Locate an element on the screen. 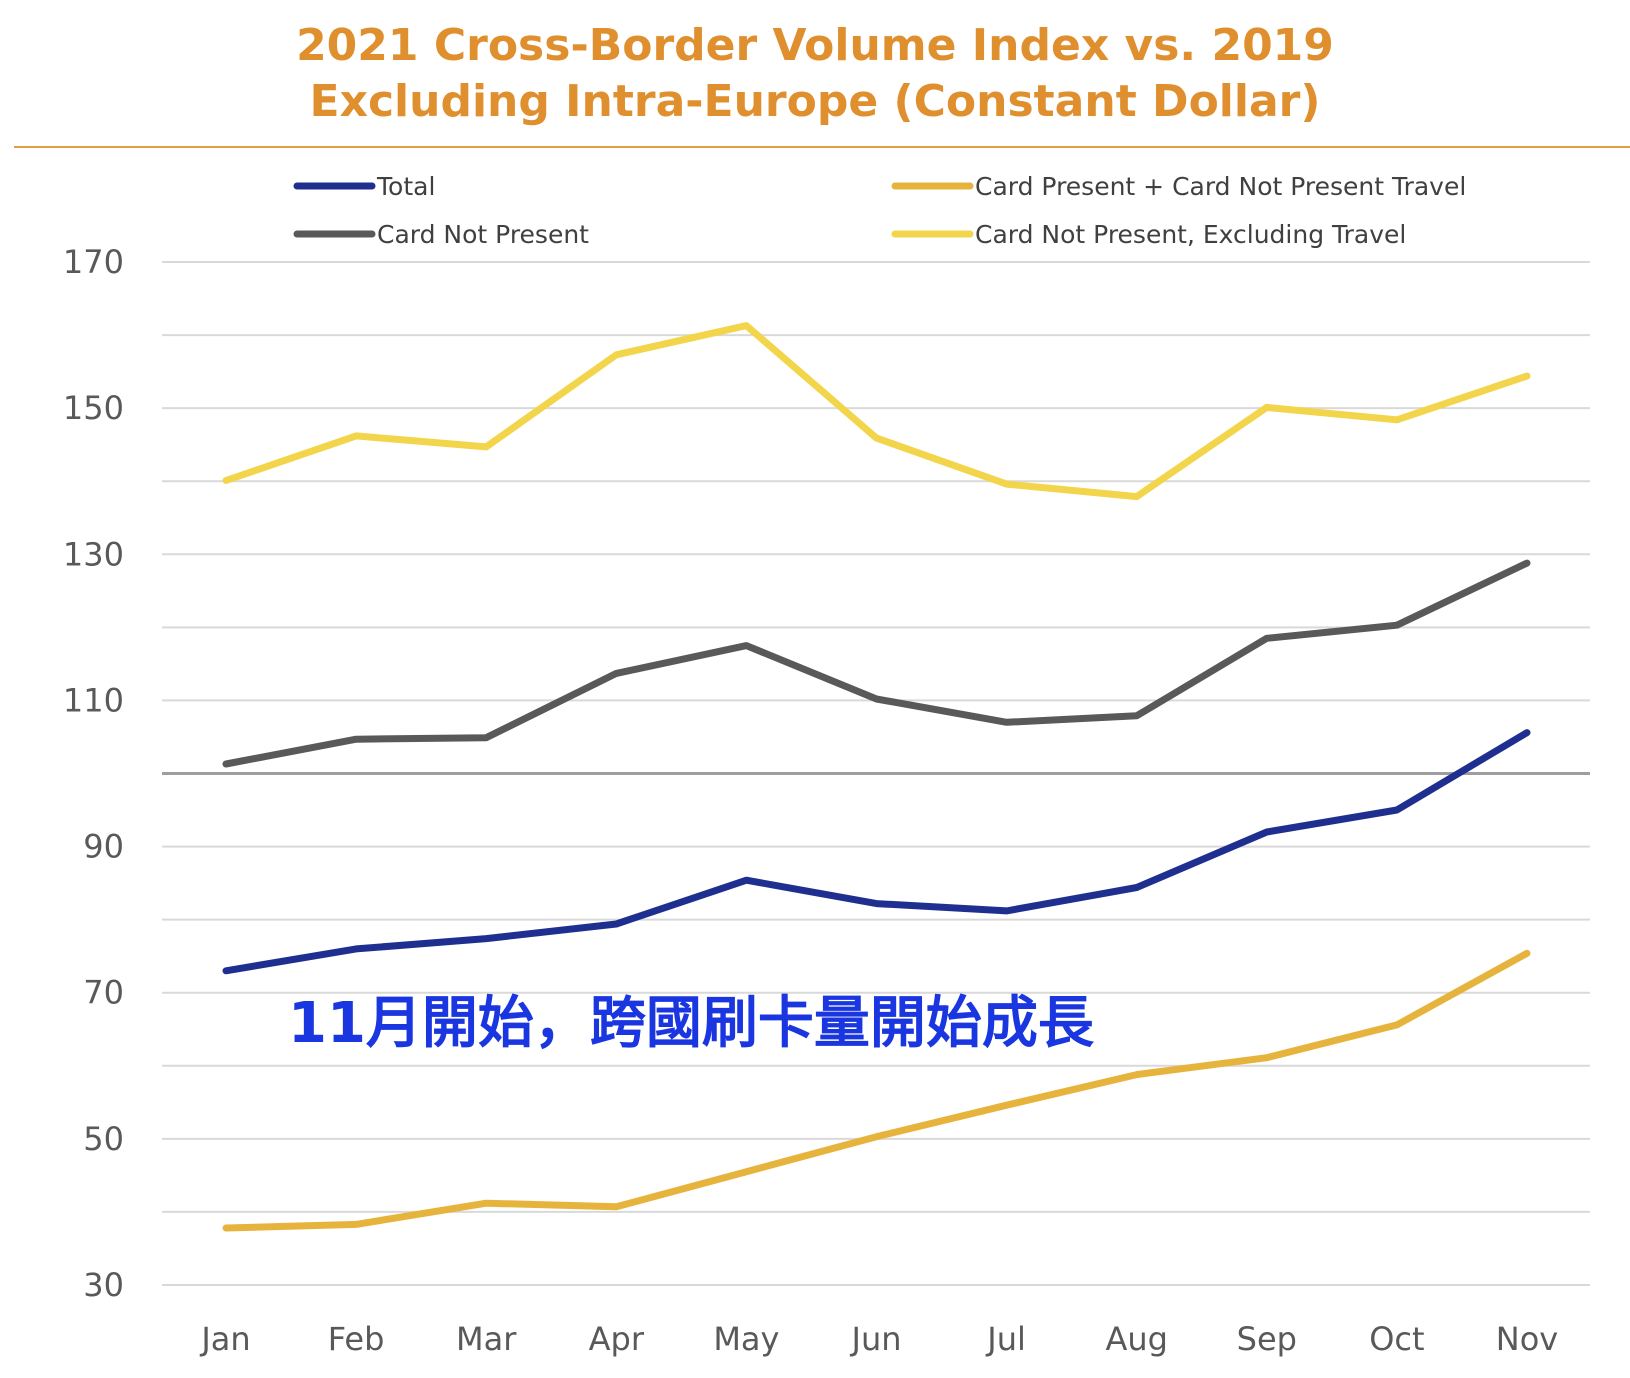  x-tick-label: Sep is located at coordinates (1267, 1339).